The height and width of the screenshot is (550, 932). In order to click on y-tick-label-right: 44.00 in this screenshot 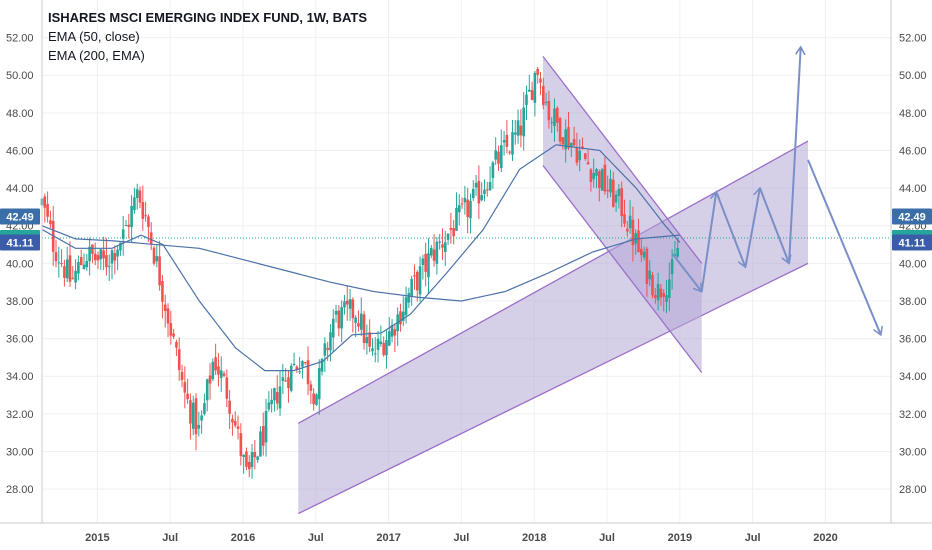, I will do `click(913, 189)`.